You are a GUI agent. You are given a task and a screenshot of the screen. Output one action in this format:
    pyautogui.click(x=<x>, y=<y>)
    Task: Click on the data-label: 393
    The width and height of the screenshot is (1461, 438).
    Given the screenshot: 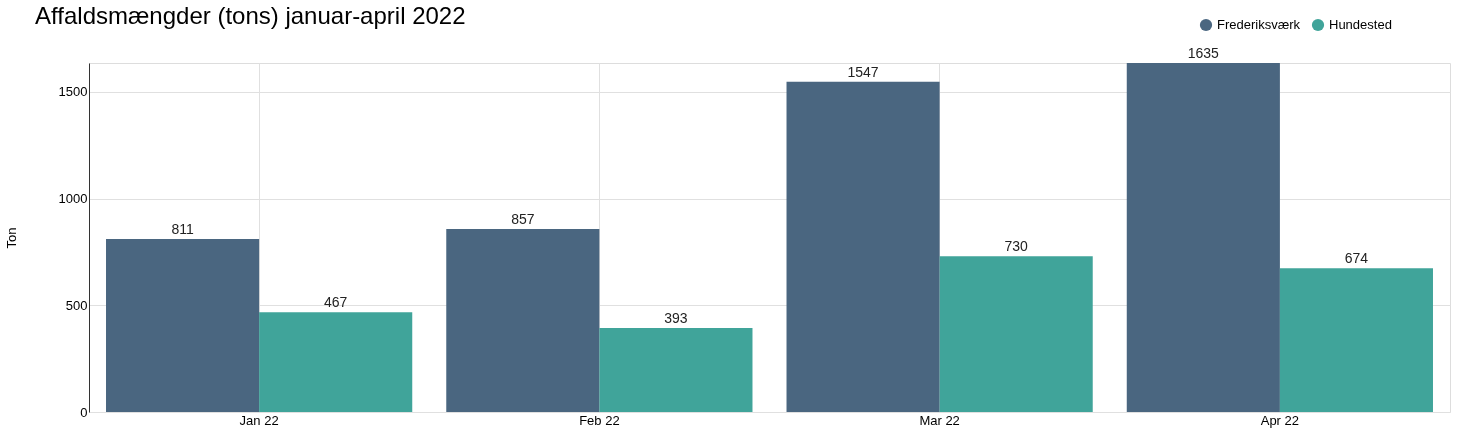 What is the action you would take?
    pyautogui.click(x=676, y=318)
    